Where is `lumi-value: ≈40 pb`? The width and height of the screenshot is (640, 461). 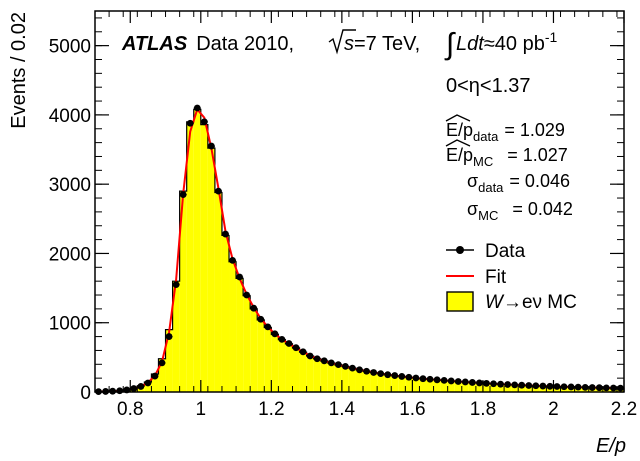
lumi-value: ≈40 pb is located at coordinates (514, 44).